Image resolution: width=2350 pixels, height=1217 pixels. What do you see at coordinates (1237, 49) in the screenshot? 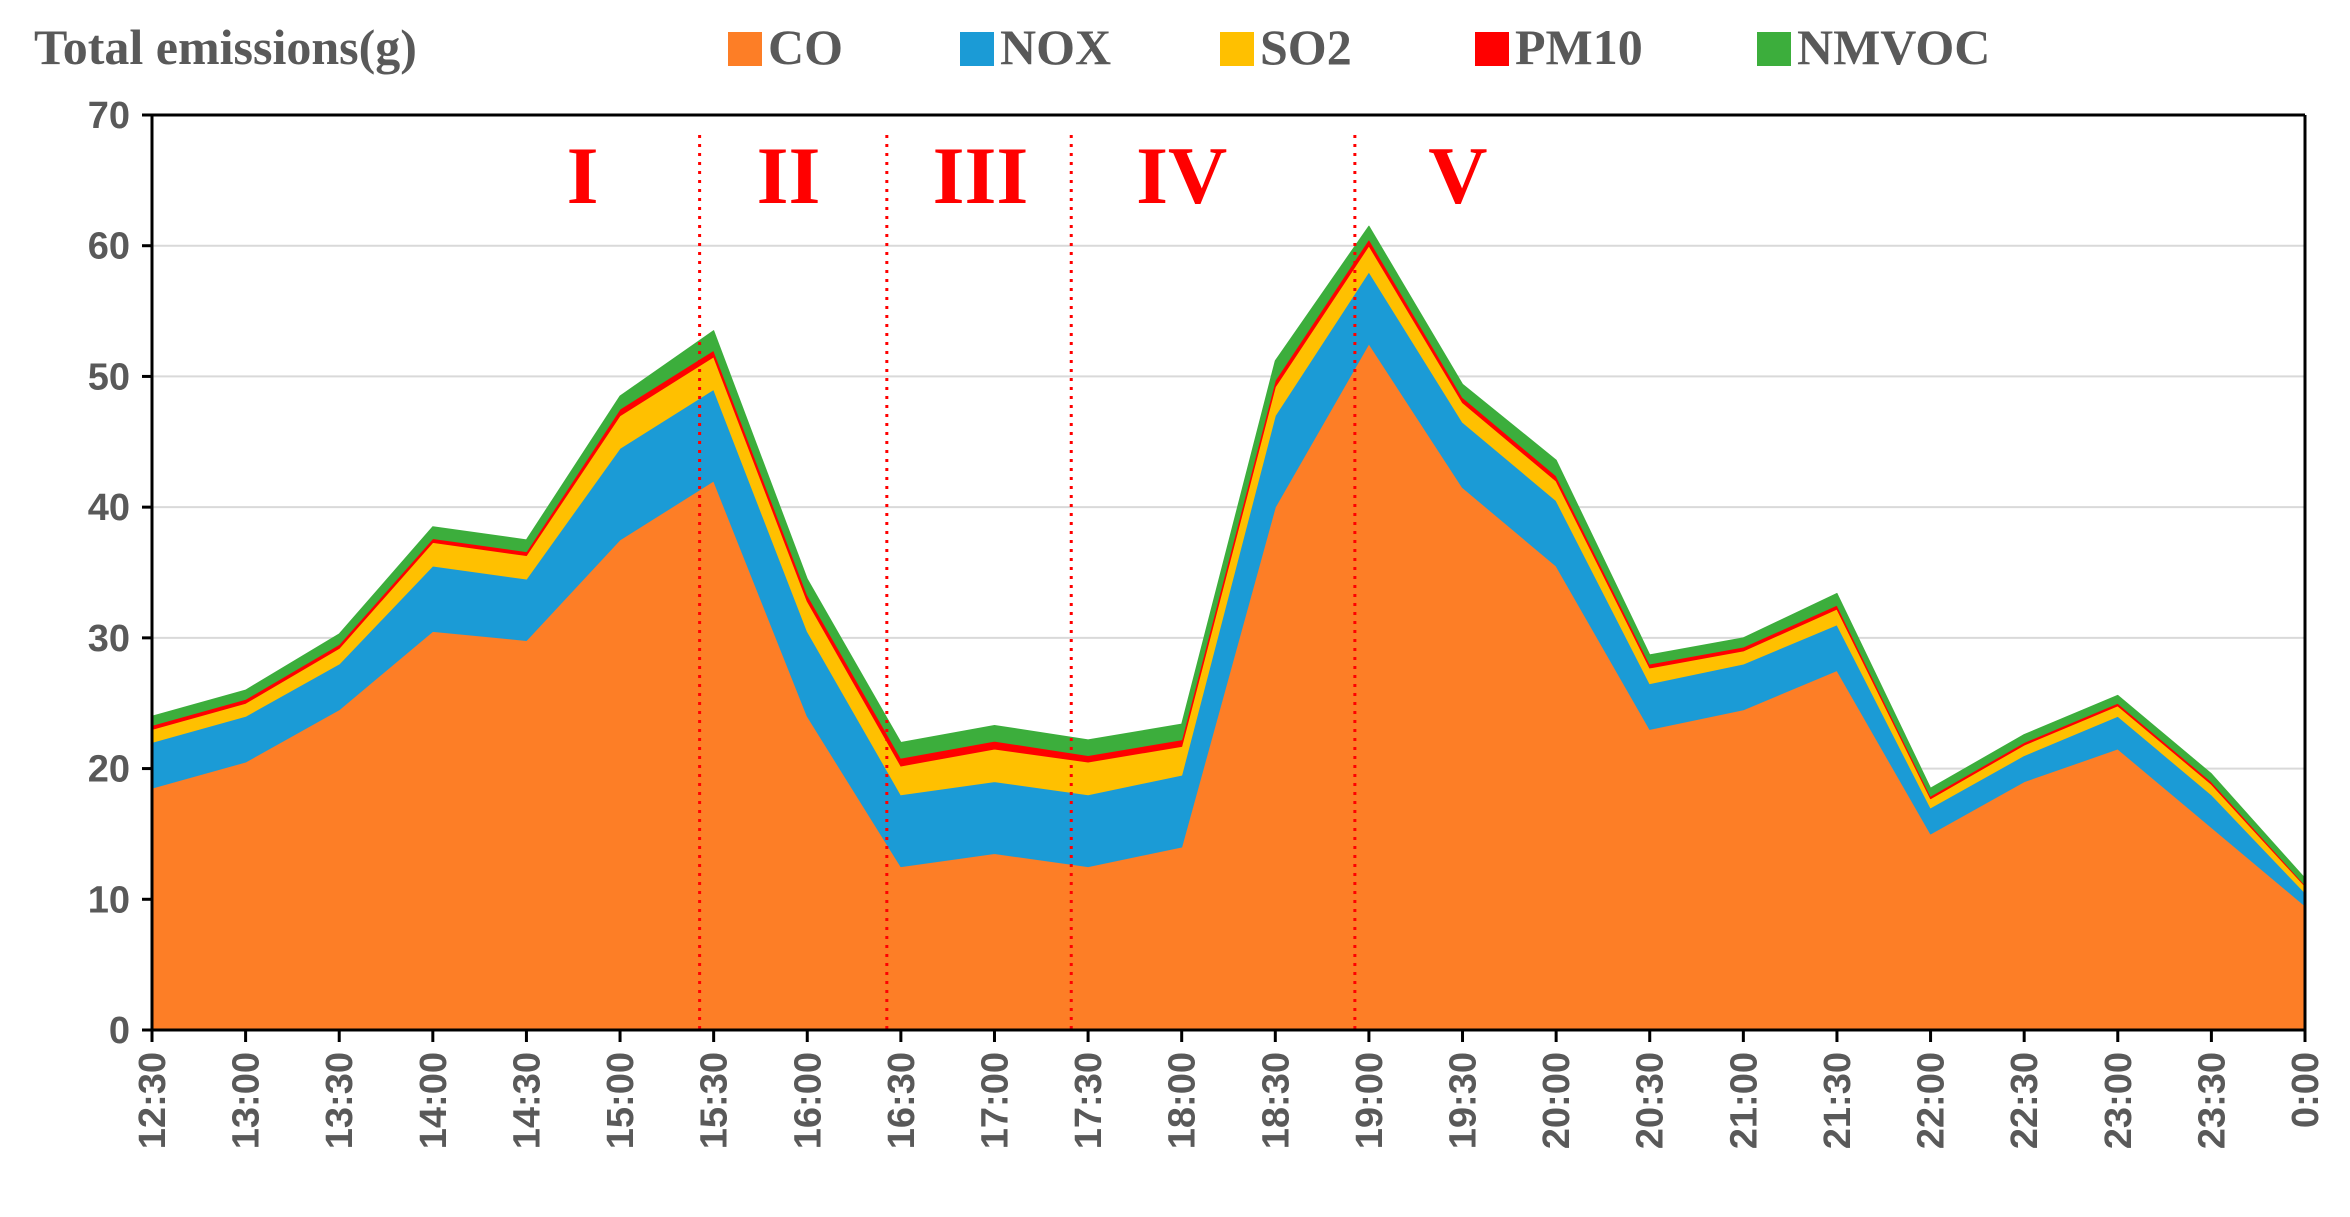
I see `legend-swatch-so2` at bounding box center [1237, 49].